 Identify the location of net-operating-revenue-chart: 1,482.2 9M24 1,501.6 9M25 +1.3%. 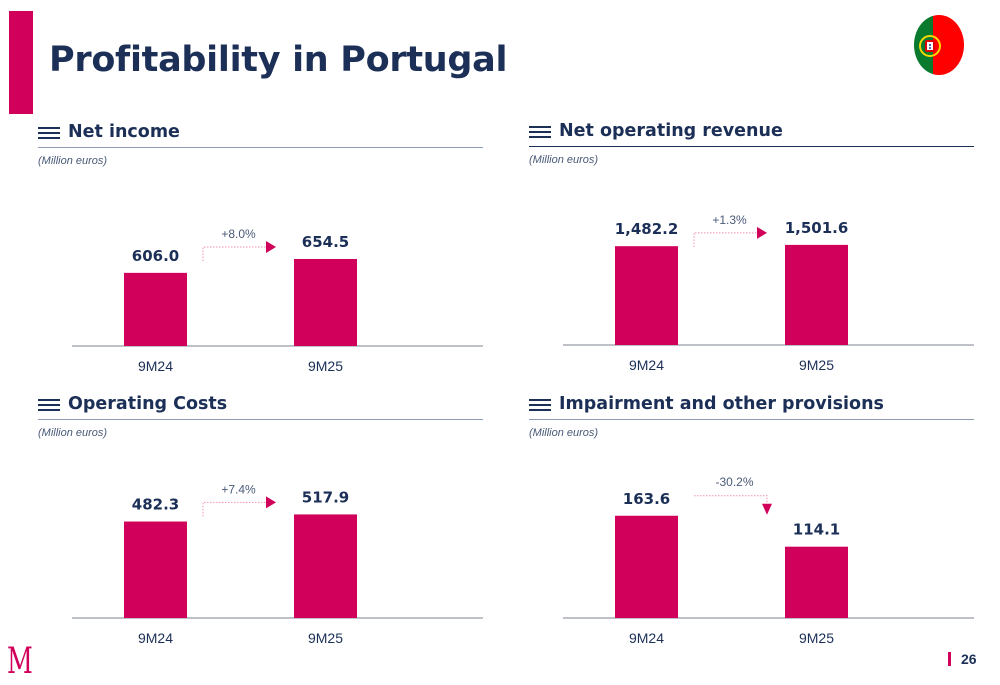
(768, 293).